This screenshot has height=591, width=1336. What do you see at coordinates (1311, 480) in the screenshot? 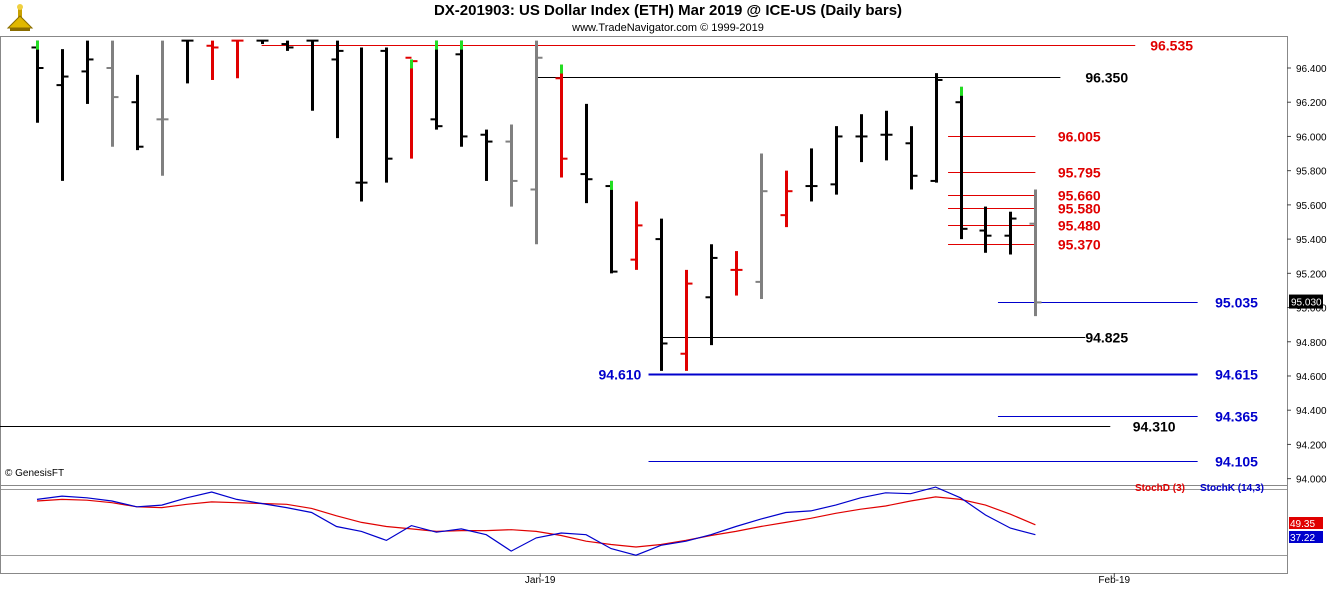
I see `y-tick-label: 94.000` at bounding box center [1311, 480].